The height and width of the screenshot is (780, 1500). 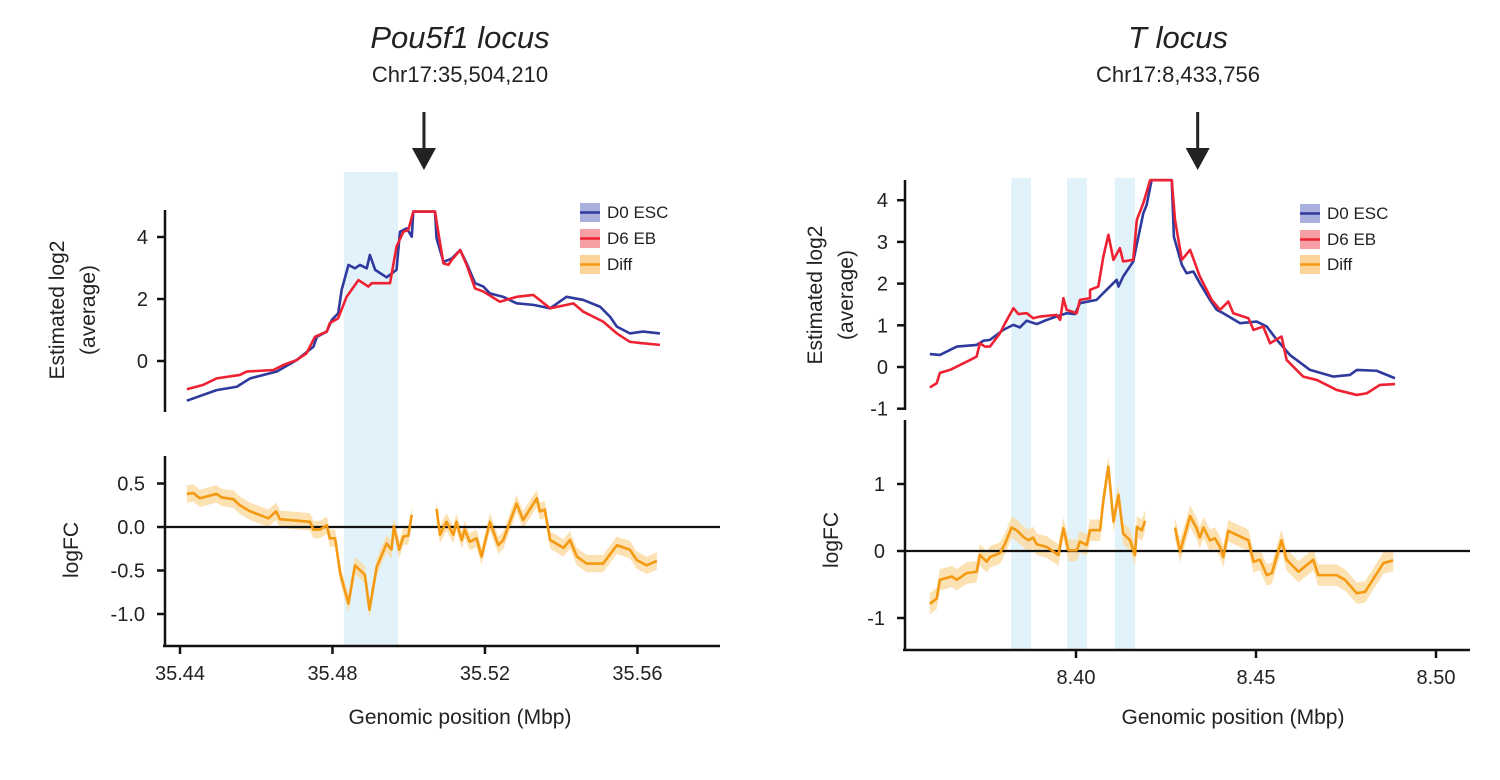 What do you see at coordinates (1076, 678) in the screenshot?
I see `x-tick-label: 8.40` at bounding box center [1076, 678].